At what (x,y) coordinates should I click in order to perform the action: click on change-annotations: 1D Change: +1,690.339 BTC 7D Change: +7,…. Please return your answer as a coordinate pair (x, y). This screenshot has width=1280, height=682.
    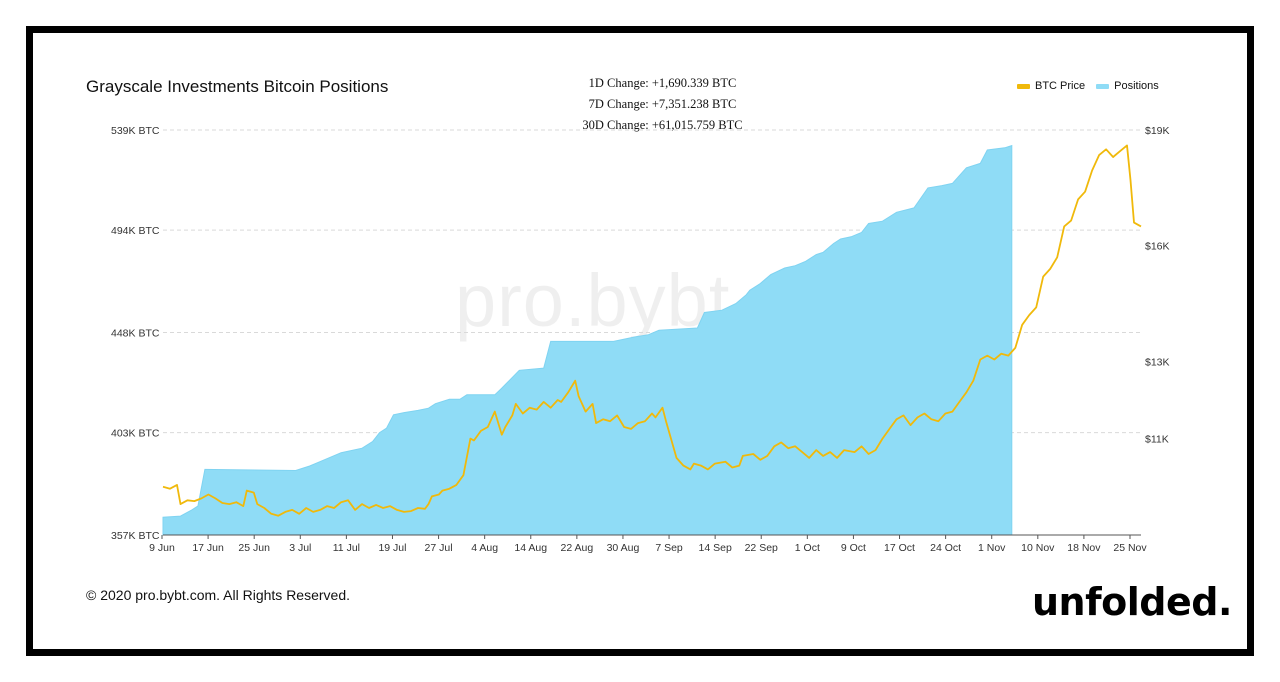
    Looking at the image, I should click on (662, 104).